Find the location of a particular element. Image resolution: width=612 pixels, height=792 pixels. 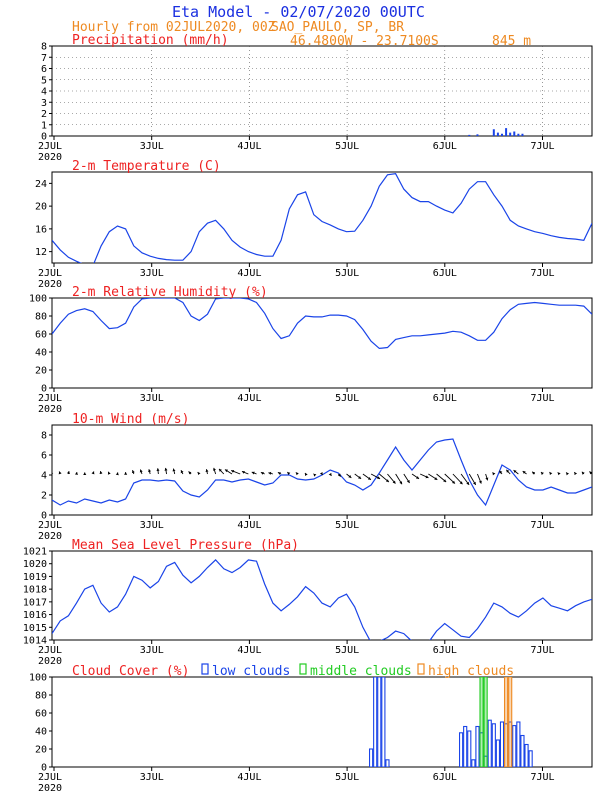

elevation-label: 845 m is located at coordinates (511, 41).